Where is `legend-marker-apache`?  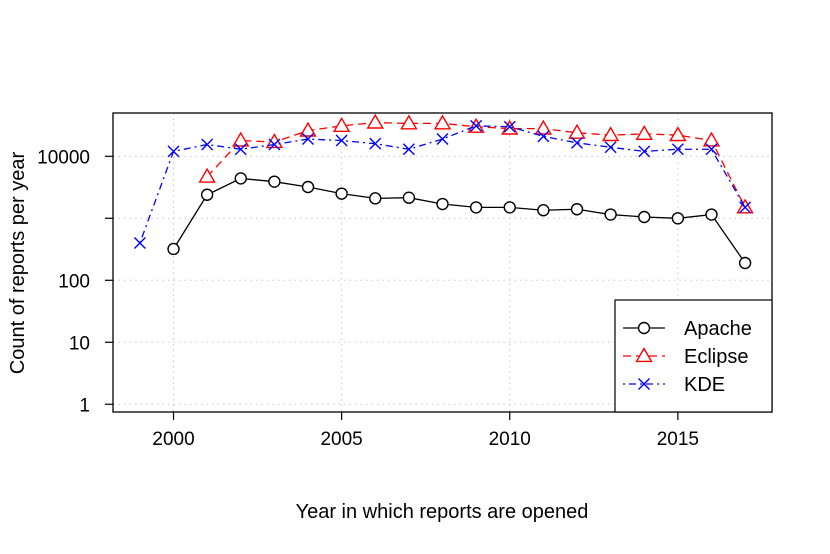
legend-marker-apache is located at coordinates (644, 328).